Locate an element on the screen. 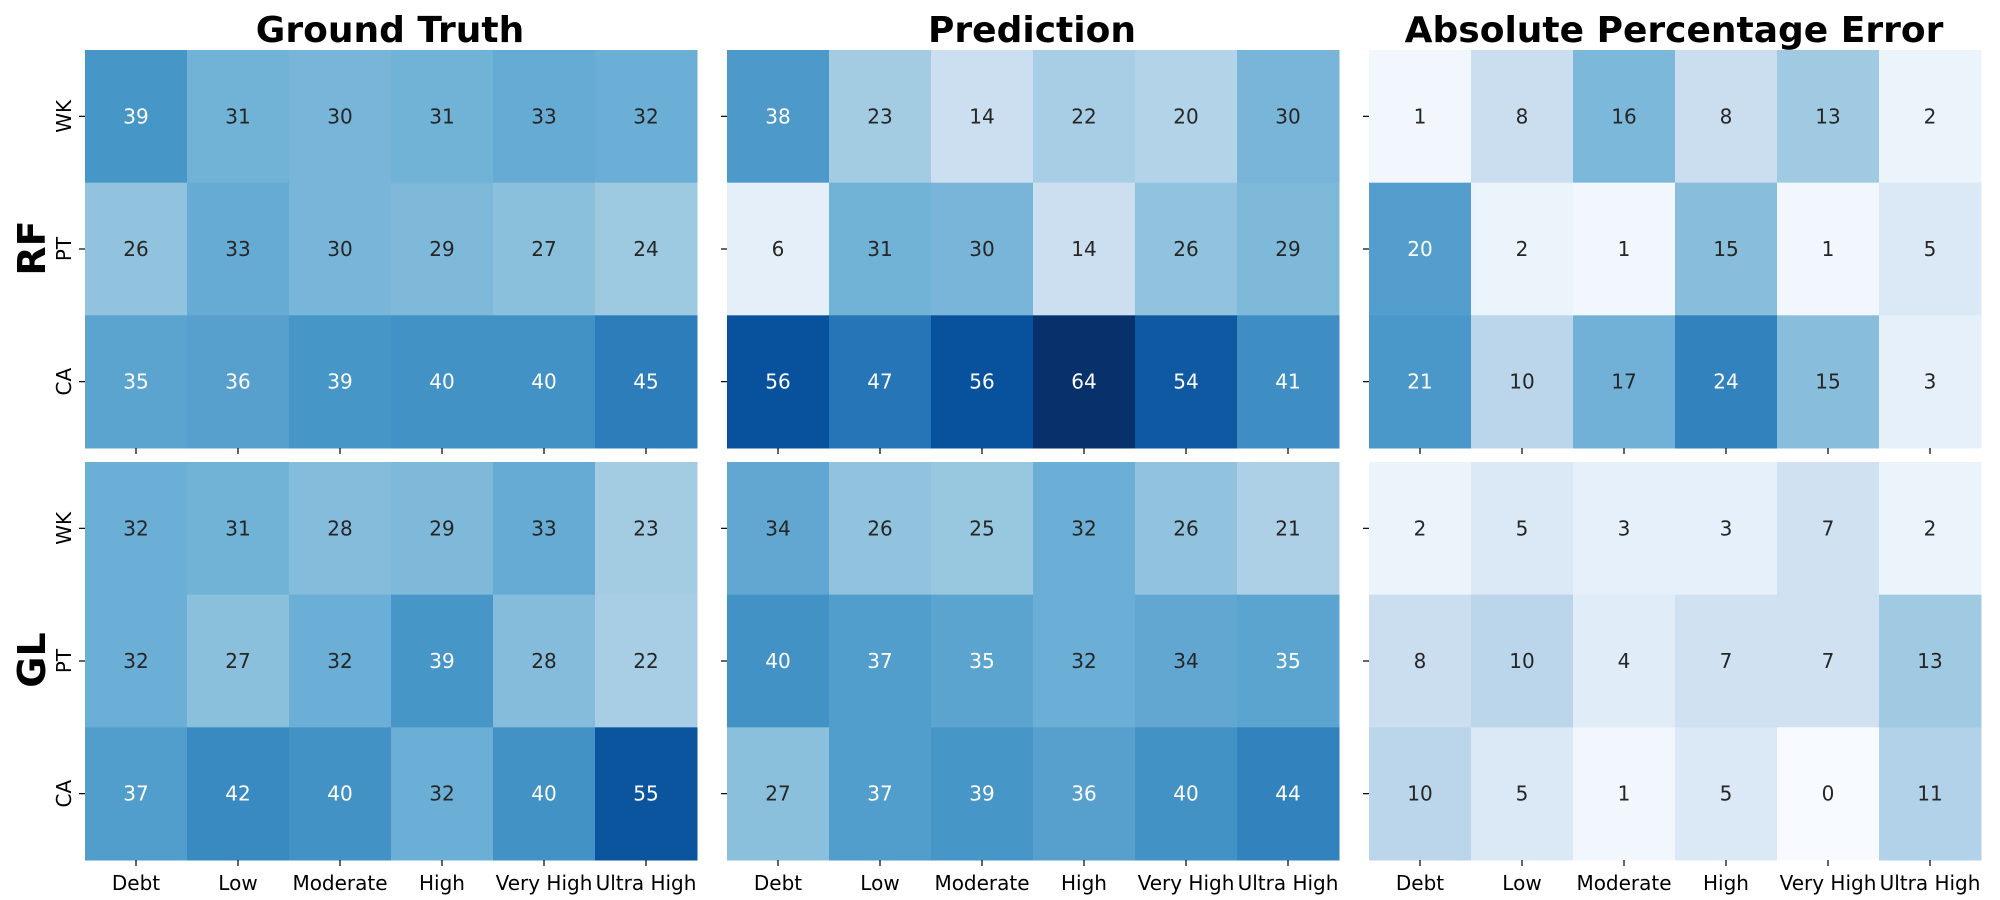 The height and width of the screenshot is (900, 2000). cell-value-label: 24 is located at coordinates (645, 249).